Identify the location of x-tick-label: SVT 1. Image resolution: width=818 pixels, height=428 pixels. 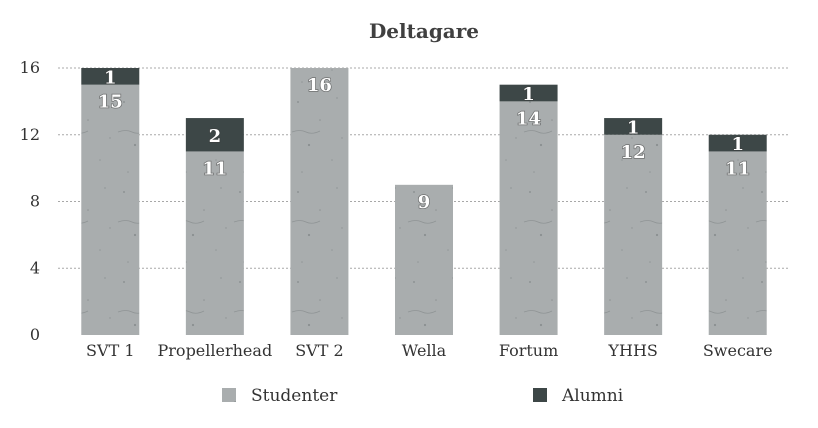
(110, 350).